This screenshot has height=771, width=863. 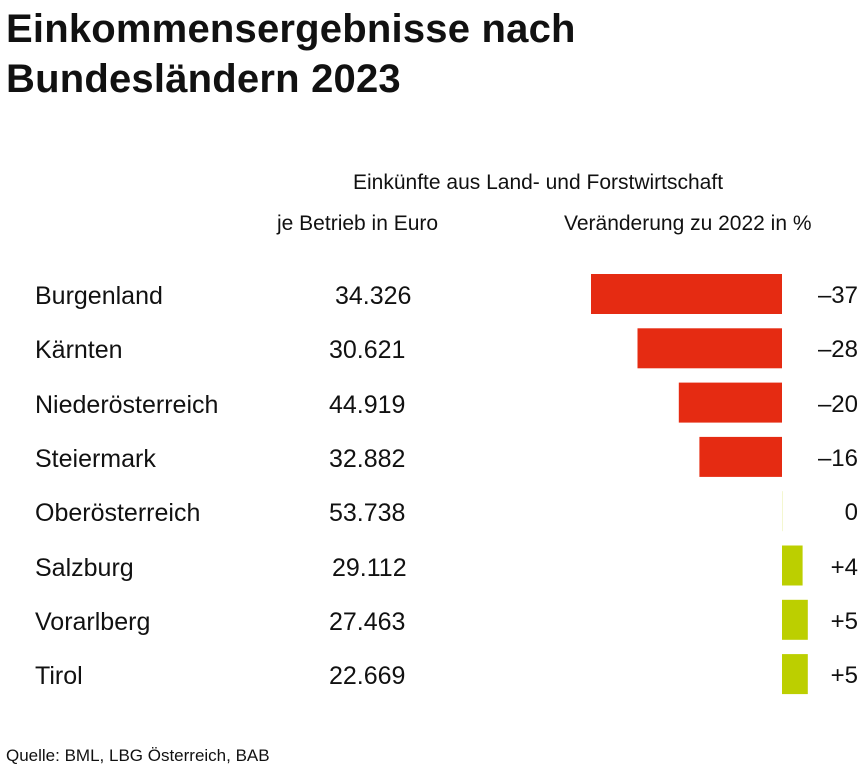 What do you see at coordinates (358, 223) in the screenshot?
I see `header-value: je Betrieb in Euro` at bounding box center [358, 223].